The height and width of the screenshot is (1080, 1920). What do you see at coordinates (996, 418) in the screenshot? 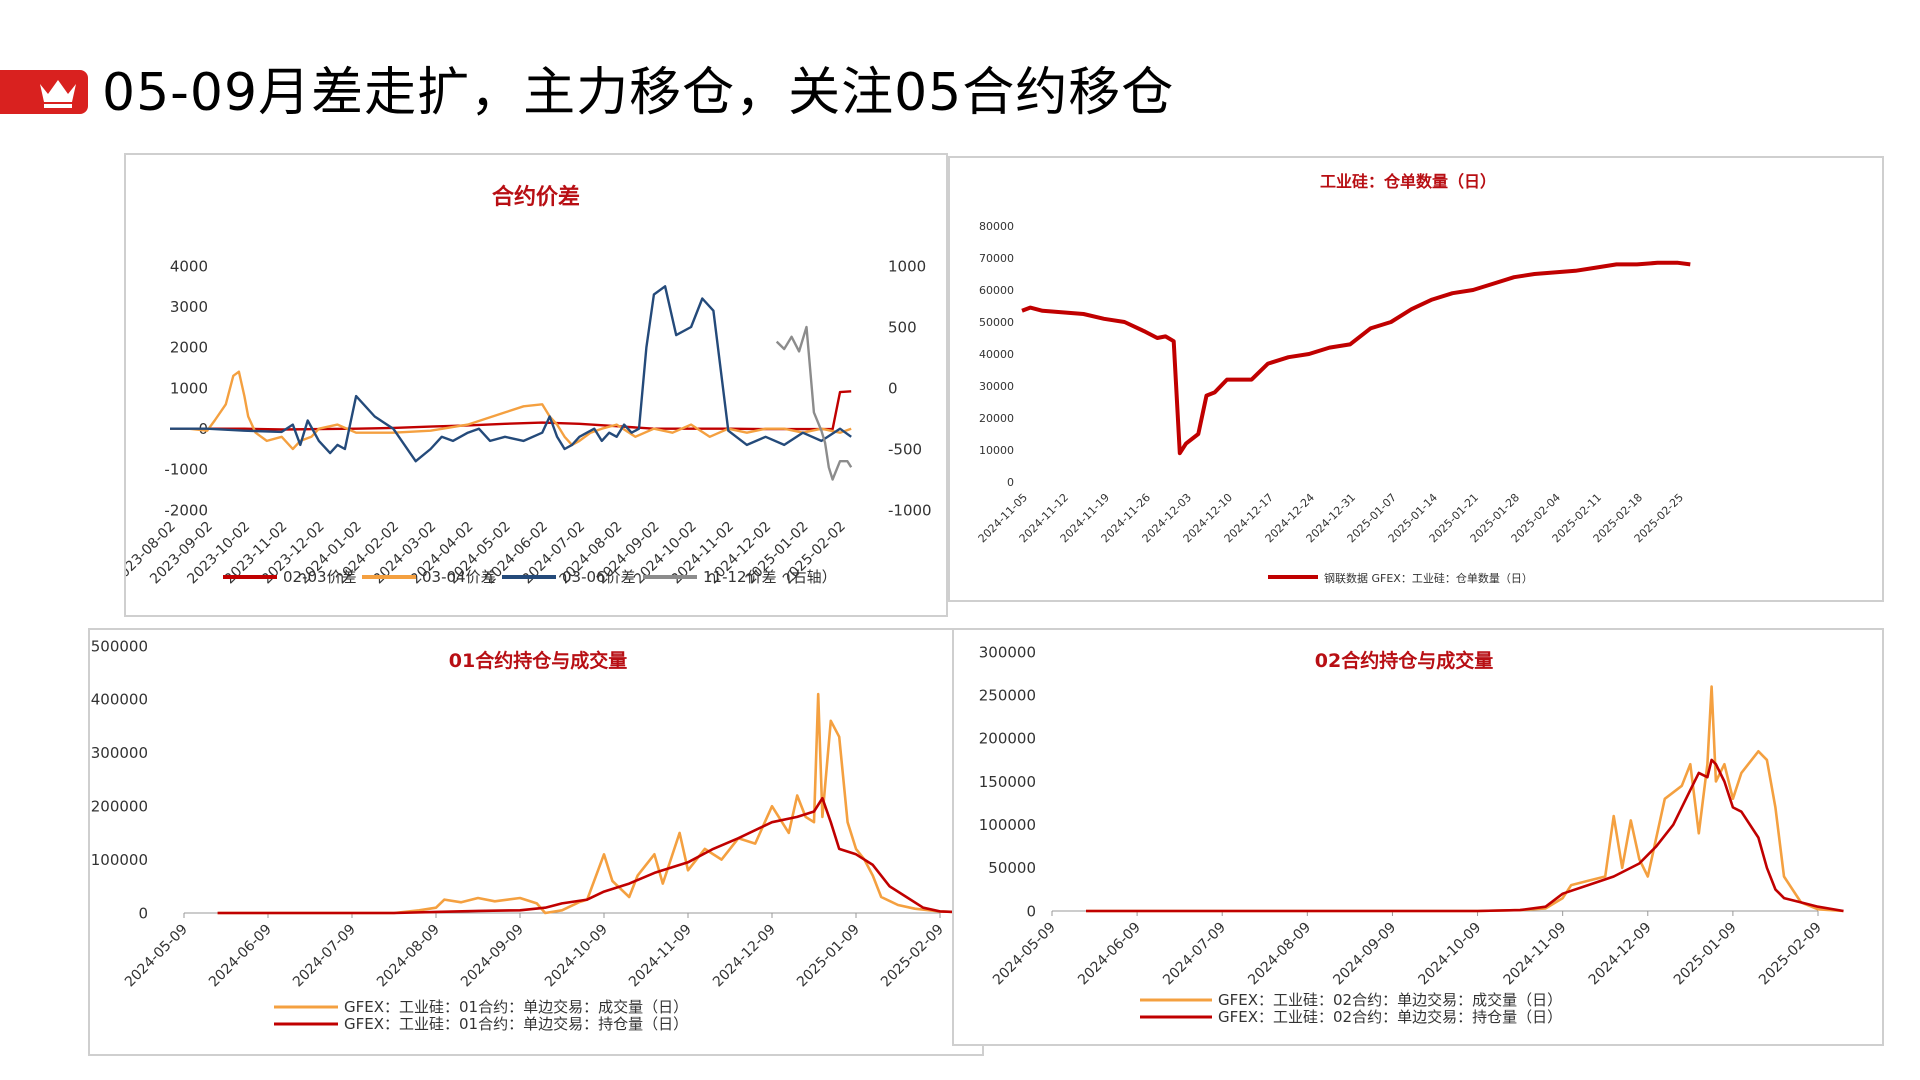
I see `y-tick-label: 20000` at bounding box center [996, 418].